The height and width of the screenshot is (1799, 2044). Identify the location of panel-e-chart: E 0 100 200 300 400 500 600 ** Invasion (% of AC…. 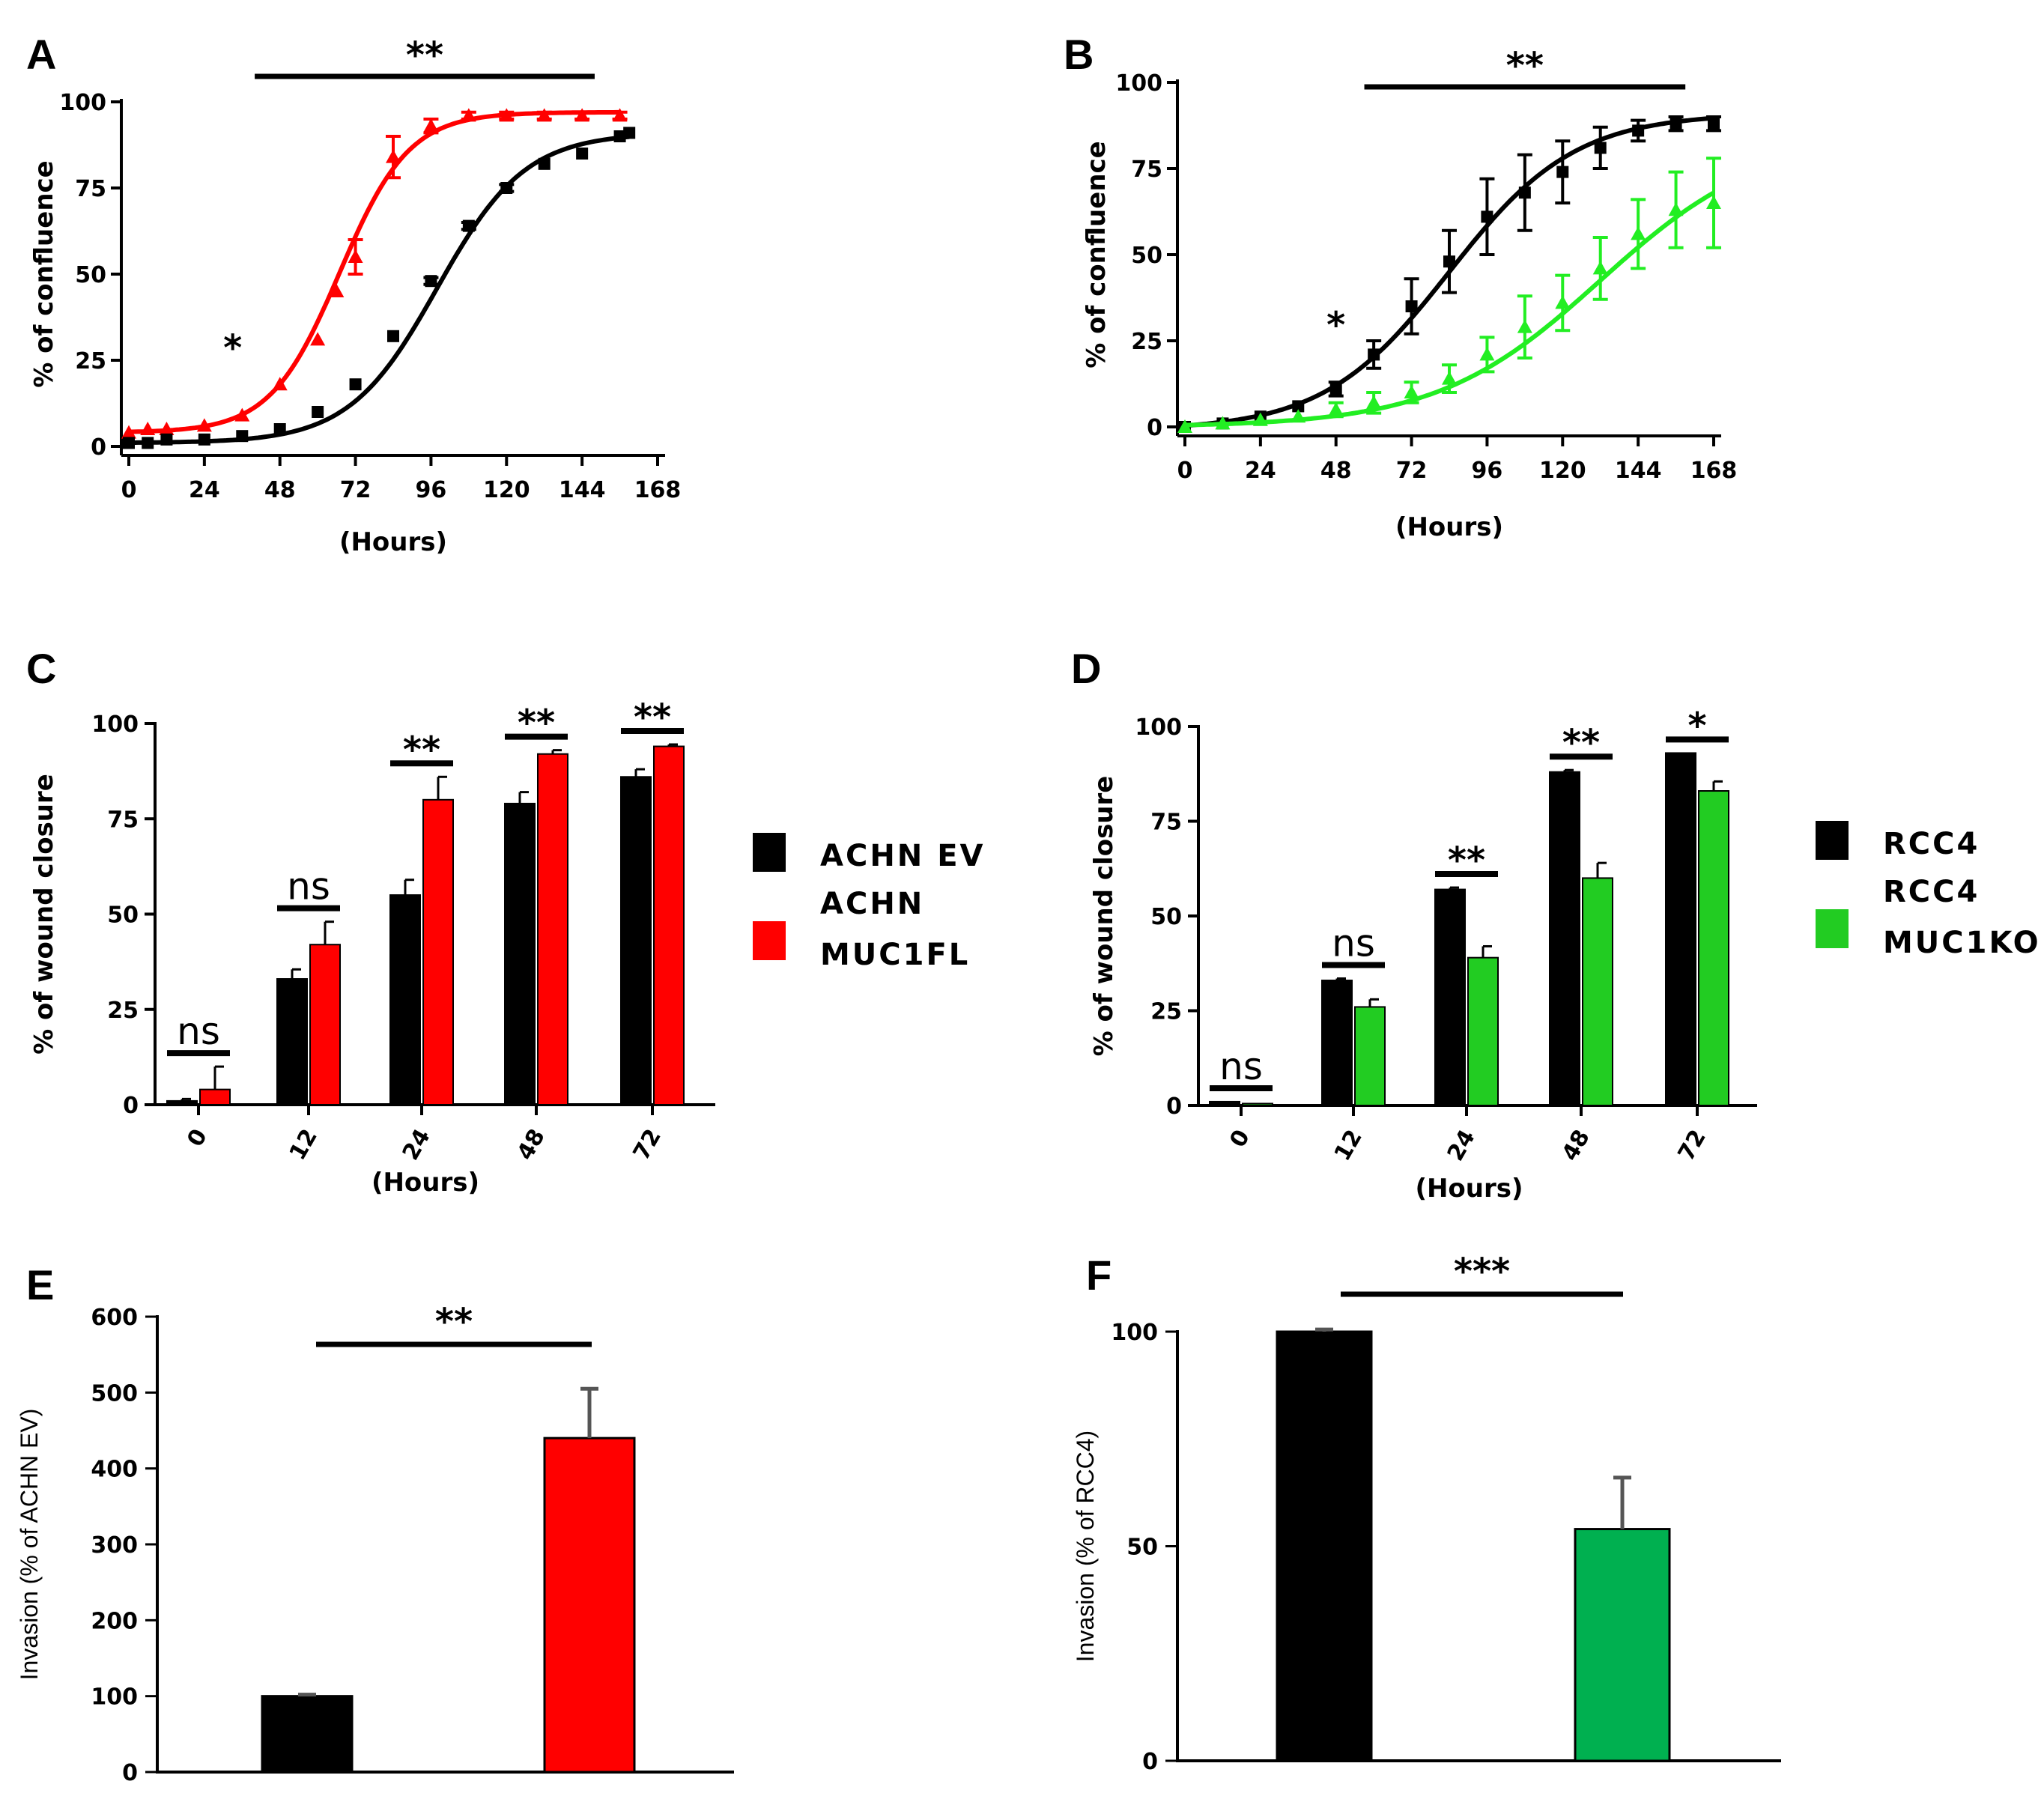
(375, 1523).